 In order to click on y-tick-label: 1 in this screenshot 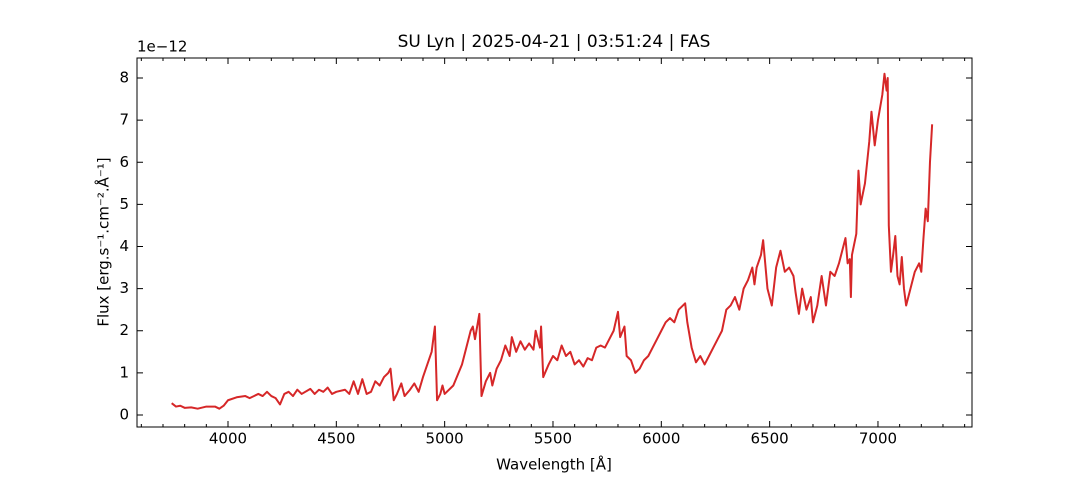, I will do `click(124, 372)`.